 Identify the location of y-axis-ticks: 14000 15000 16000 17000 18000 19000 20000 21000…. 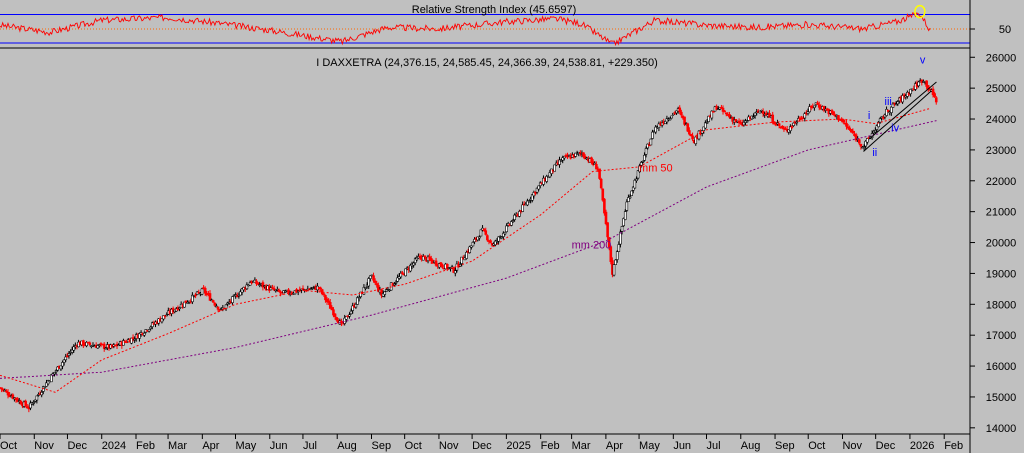
(993, 243).